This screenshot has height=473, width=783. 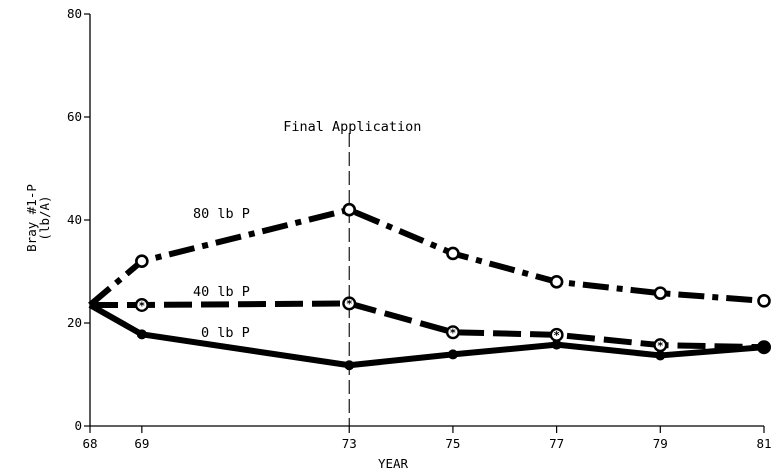 I want to click on x-tick-label: 81, so click(x=763, y=443).